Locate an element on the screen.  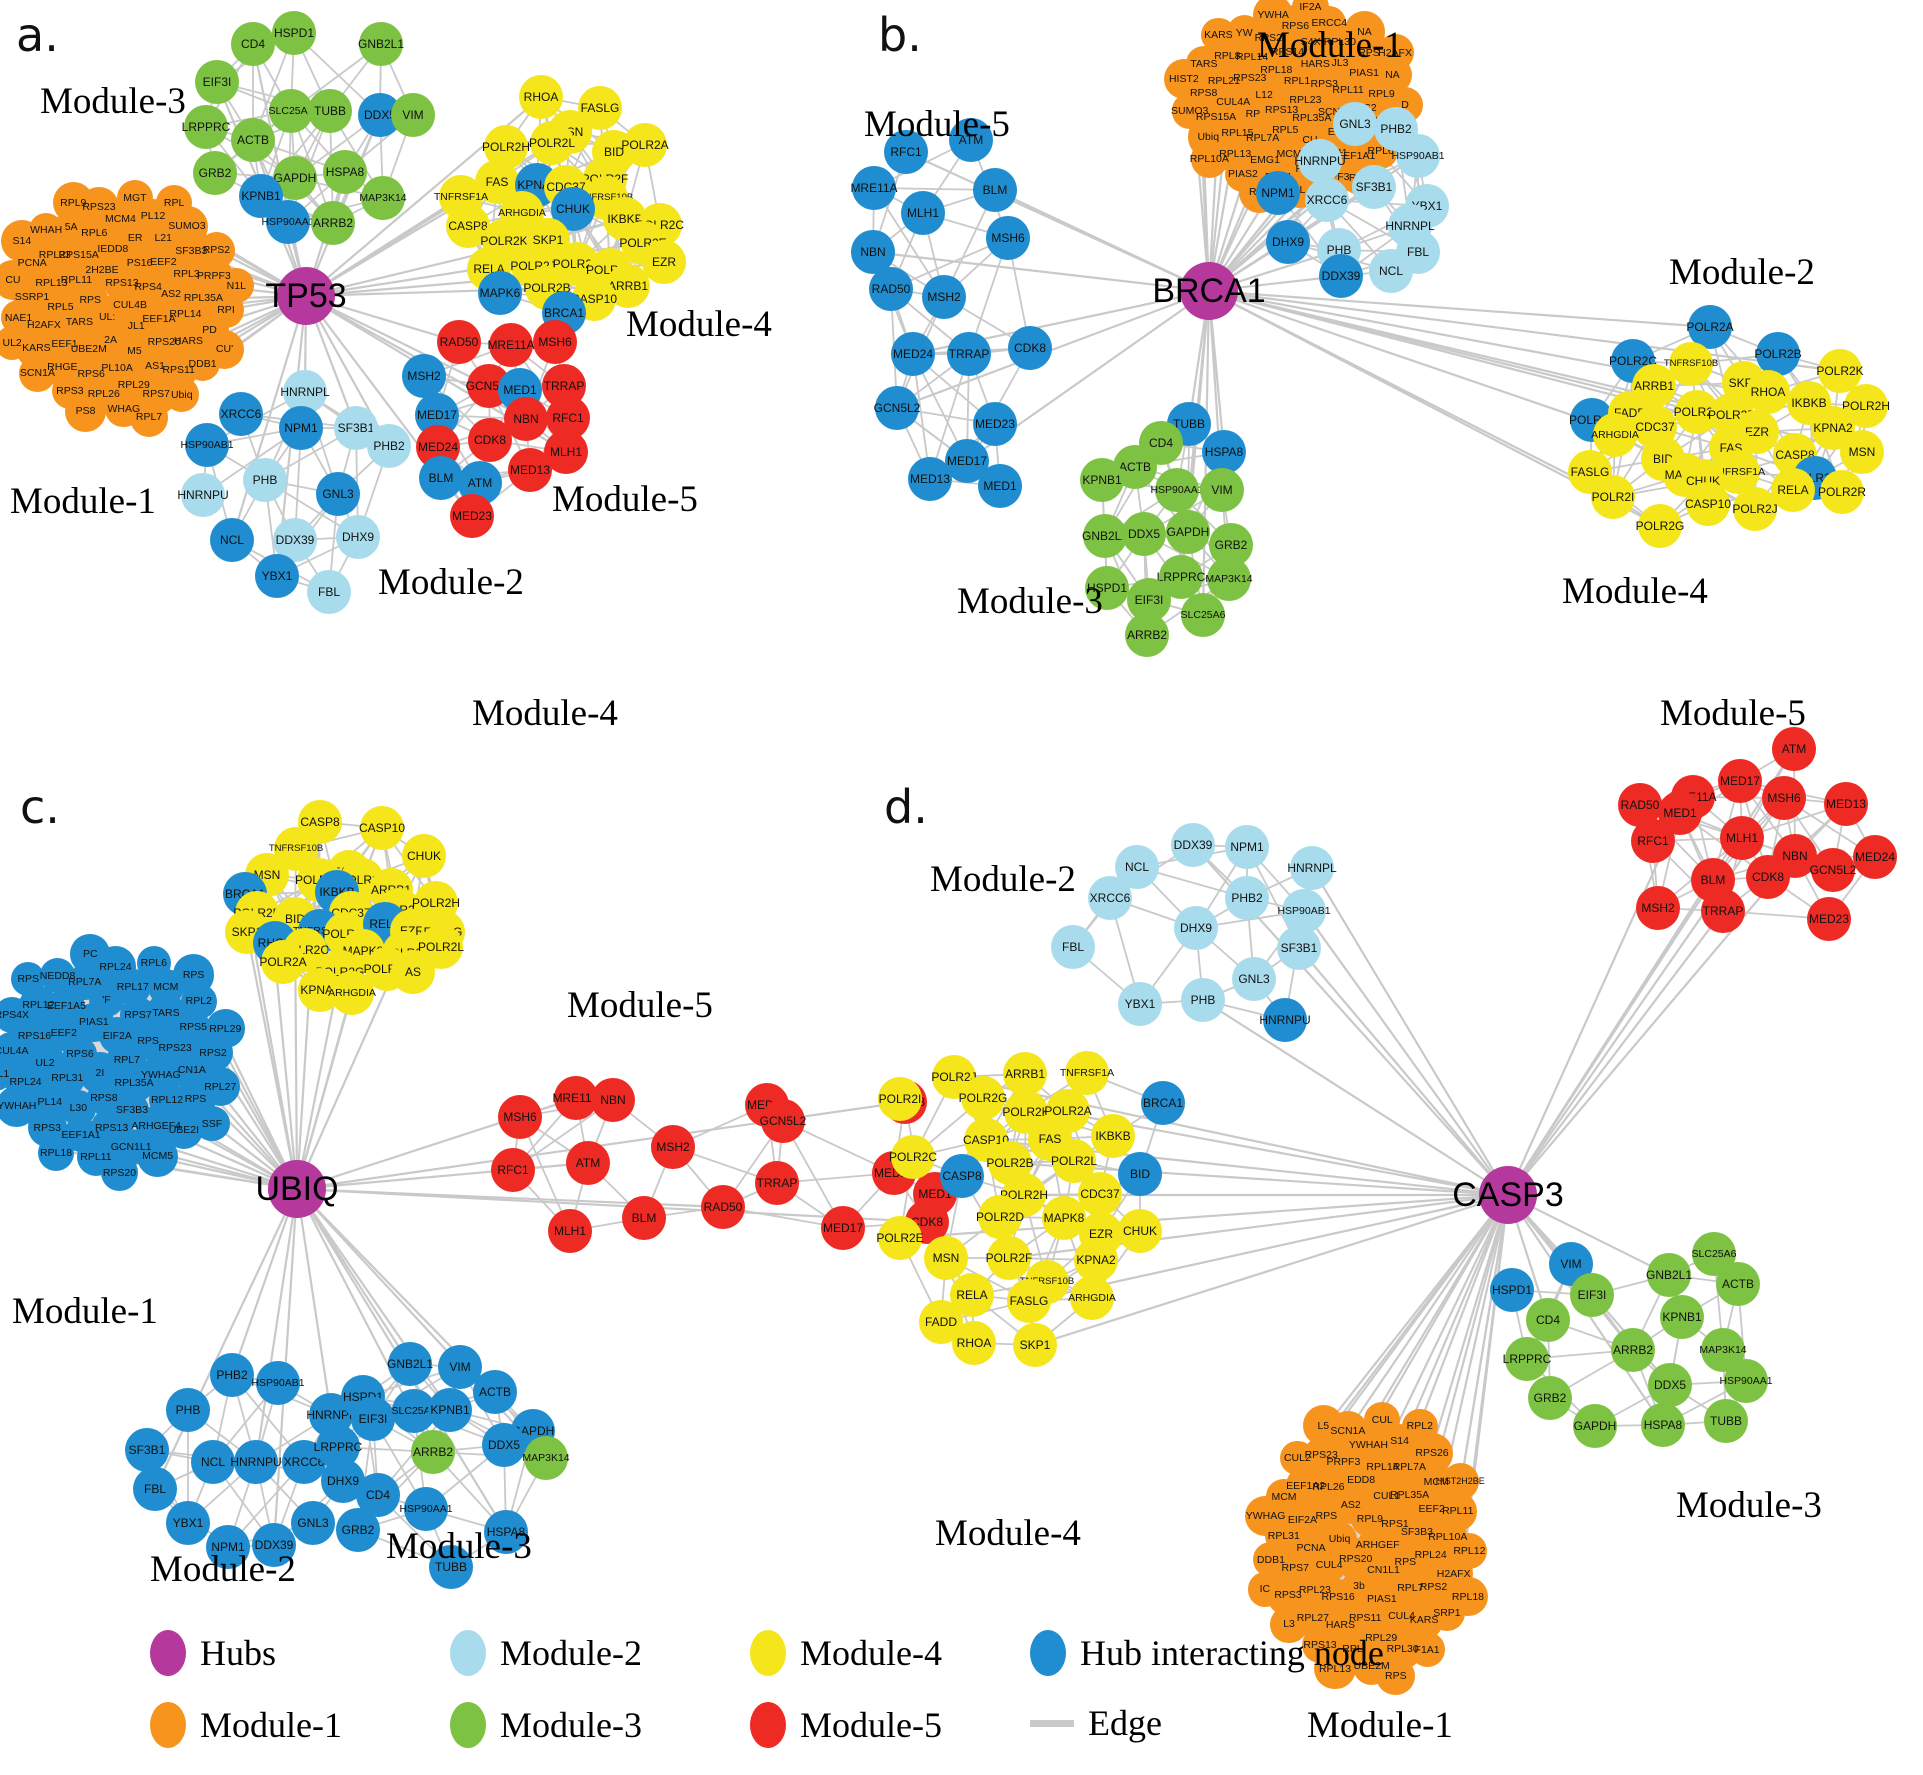
network-node: HSPA8 is located at coordinates (345, 172).